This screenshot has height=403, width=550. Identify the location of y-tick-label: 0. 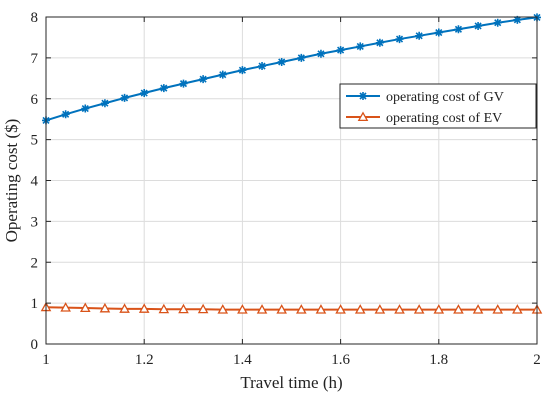
(35, 345).